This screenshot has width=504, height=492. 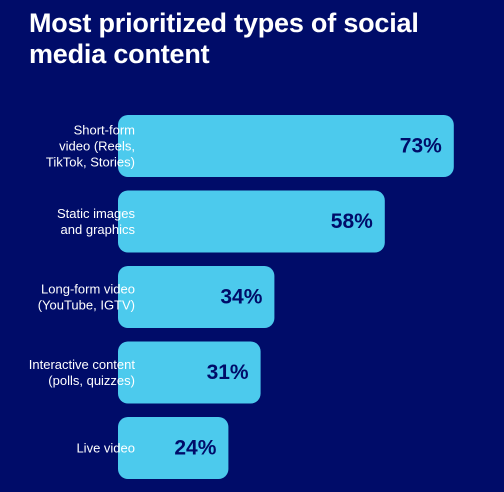 I want to click on category-label-0-line-2: TikTok, Stories), so click(x=90, y=162).